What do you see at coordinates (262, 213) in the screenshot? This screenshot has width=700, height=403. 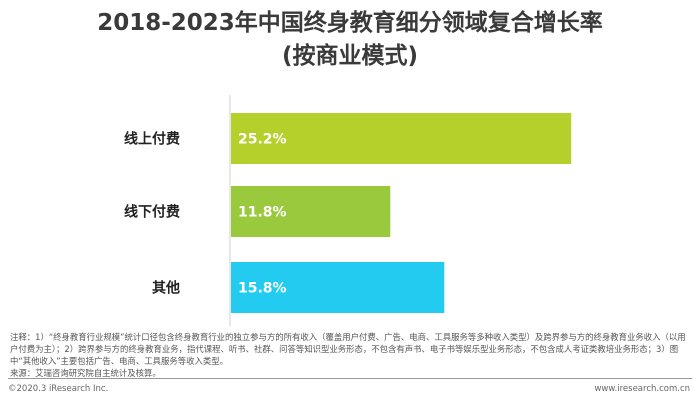 I see `data-label-2: 11.8%` at bounding box center [262, 213].